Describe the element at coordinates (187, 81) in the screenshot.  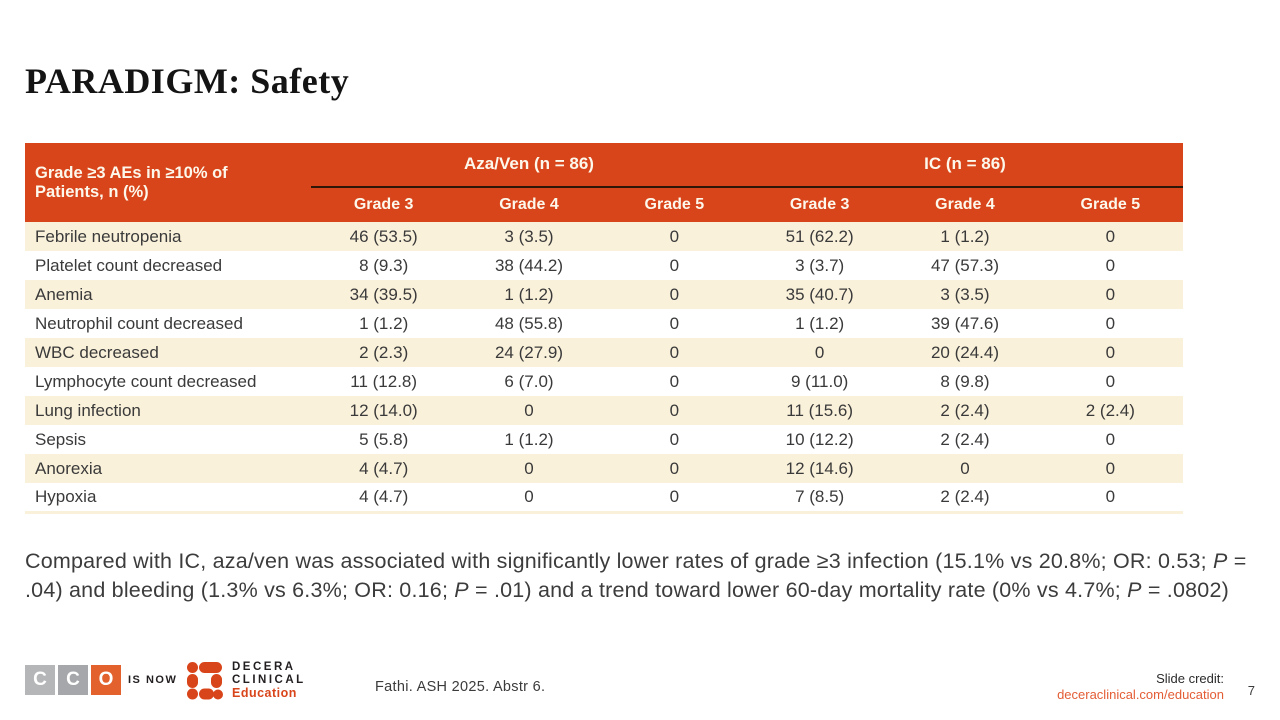
I see `page-title: PARADIGM: Safety` at that location.